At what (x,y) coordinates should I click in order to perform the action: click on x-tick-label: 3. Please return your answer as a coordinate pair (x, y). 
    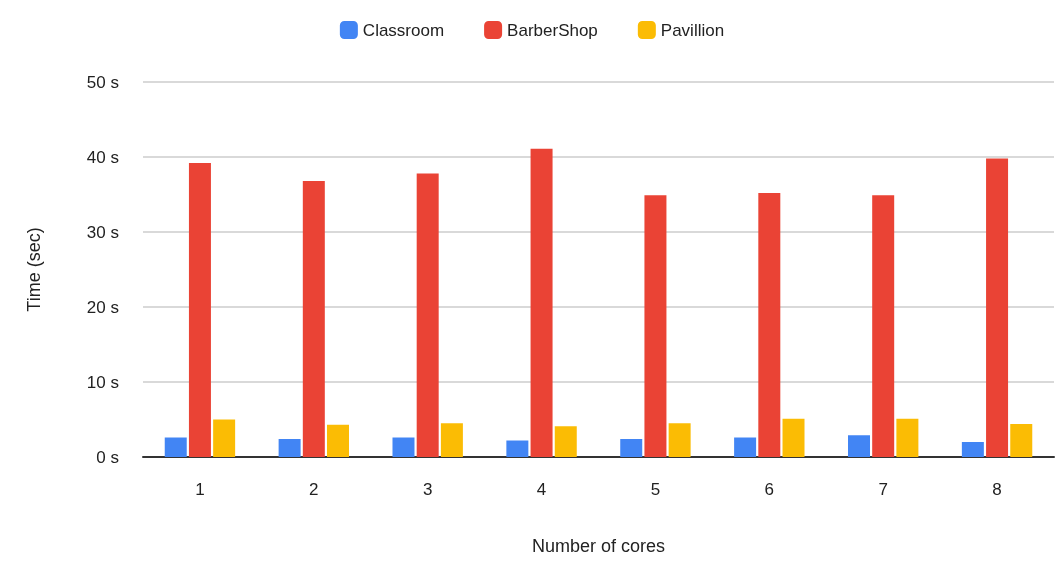
    Looking at the image, I should click on (427, 489).